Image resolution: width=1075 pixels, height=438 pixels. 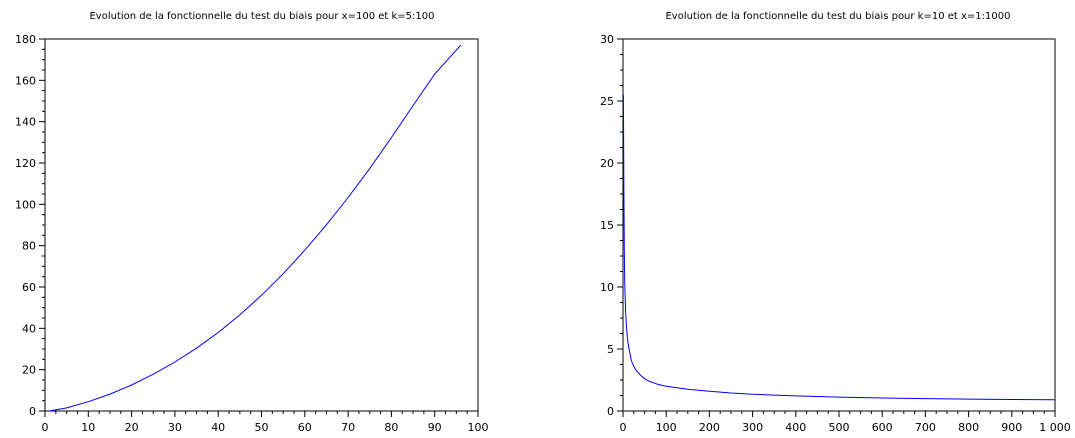 What do you see at coordinates (88, 427) in the screenshot?
I see `x-tick-label: 10` at bounding box center [88, 427].